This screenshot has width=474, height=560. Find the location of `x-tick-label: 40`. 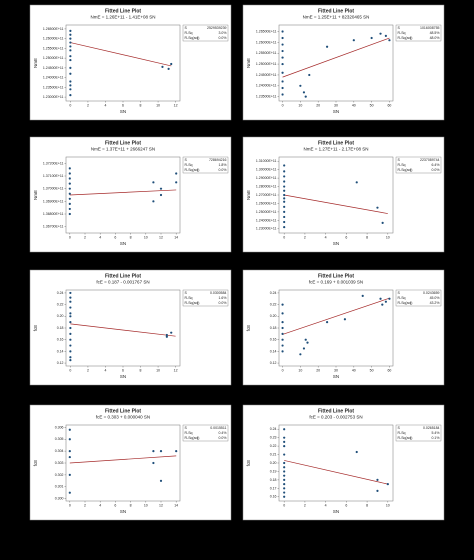

x-tick-label: 40 is located at coordinates (354, 370).